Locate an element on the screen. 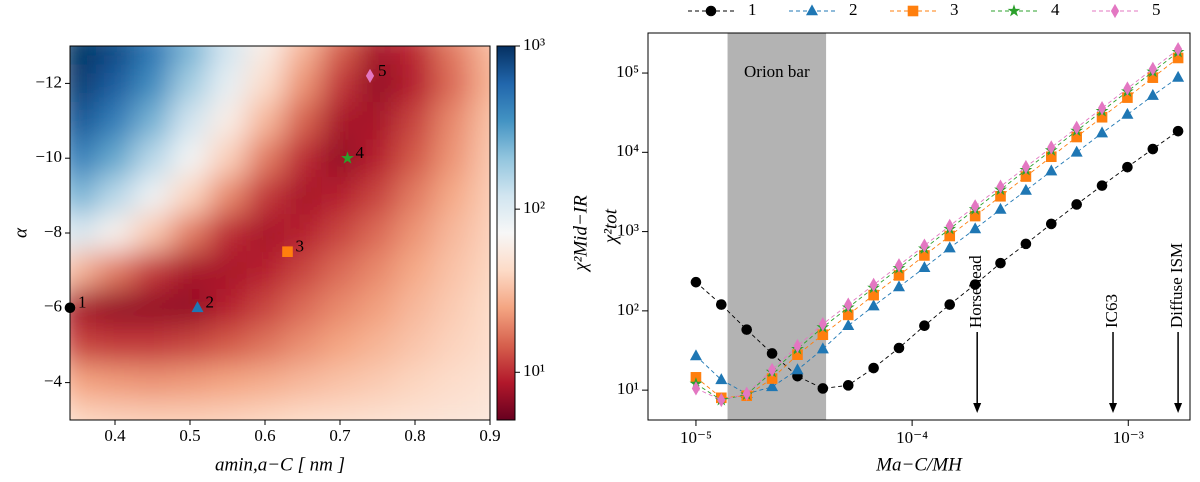 This screenshot has height=482, width=1200. legend-label: 5 is located at coordinates (1156, 9).